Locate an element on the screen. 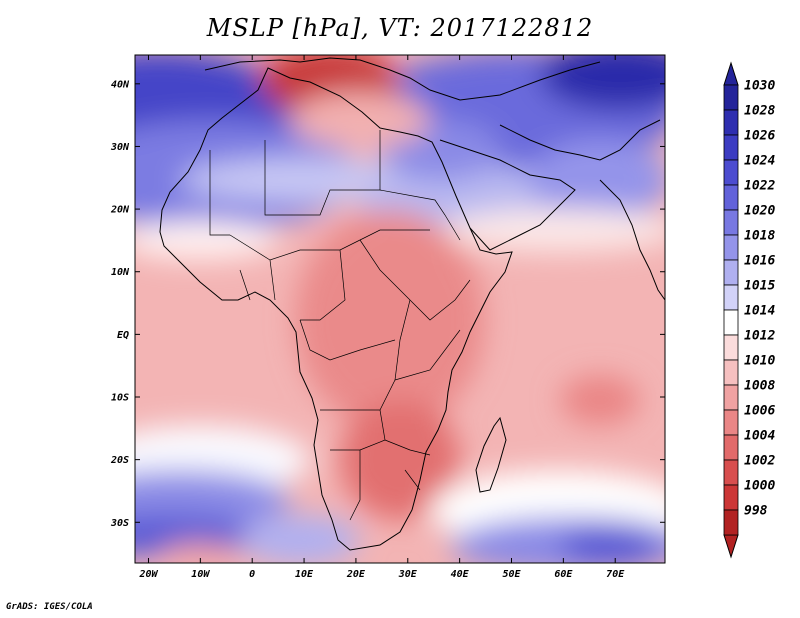  lon-axis: 20W 10W 0 10E 20E 30E 40E 50E 60E 70E is located at coordinates (381, 574).